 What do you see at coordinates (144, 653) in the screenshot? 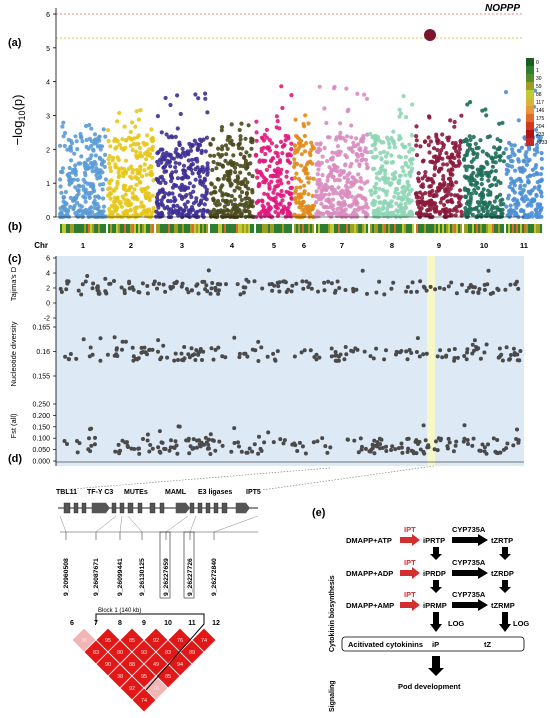
I see `ld-value: 93` at bounding box center [144, 653].